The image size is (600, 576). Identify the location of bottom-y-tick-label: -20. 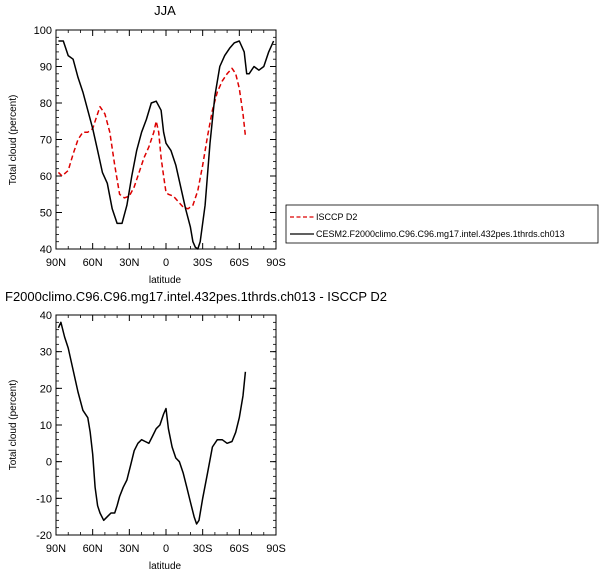
(44, 536).